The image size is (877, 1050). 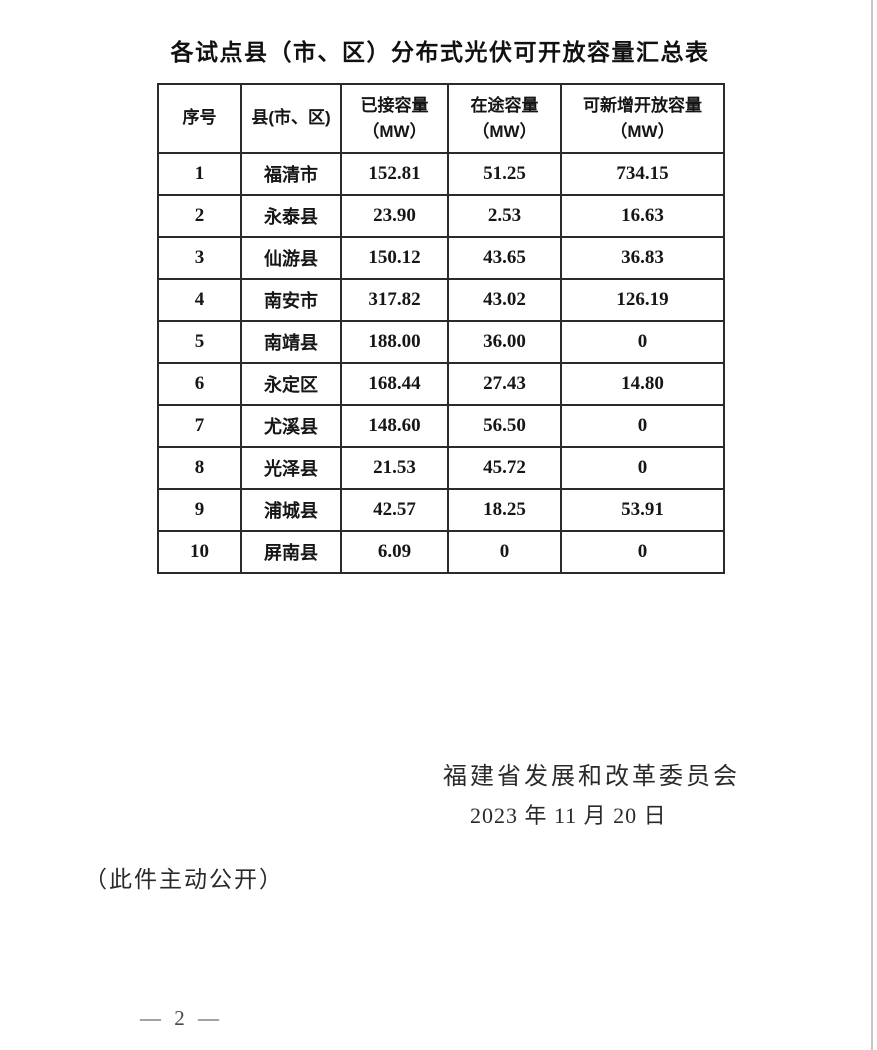 I want to click on cell-seq: 5, so click(x=199, y=342).